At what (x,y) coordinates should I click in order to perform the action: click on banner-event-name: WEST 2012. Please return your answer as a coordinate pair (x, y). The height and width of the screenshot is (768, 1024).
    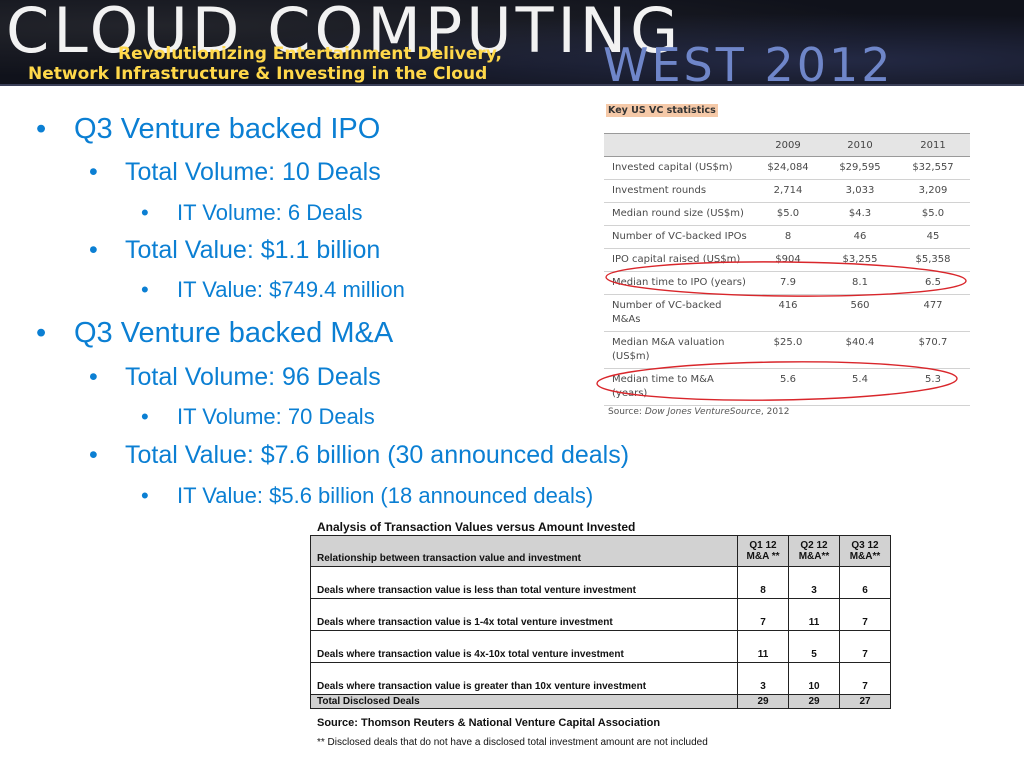
    Looking at the image, I should click on (748, 62).